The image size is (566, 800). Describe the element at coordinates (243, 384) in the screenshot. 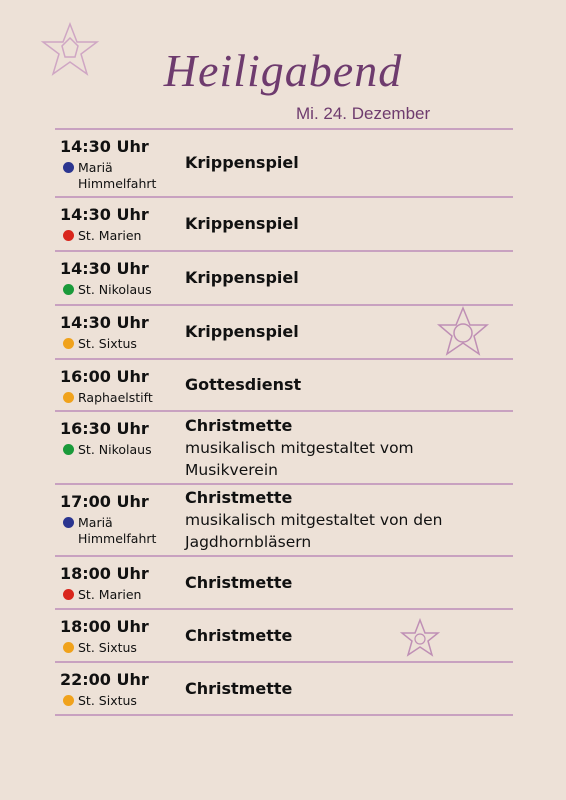

I see `event-title: Gottesdienst` at that location.